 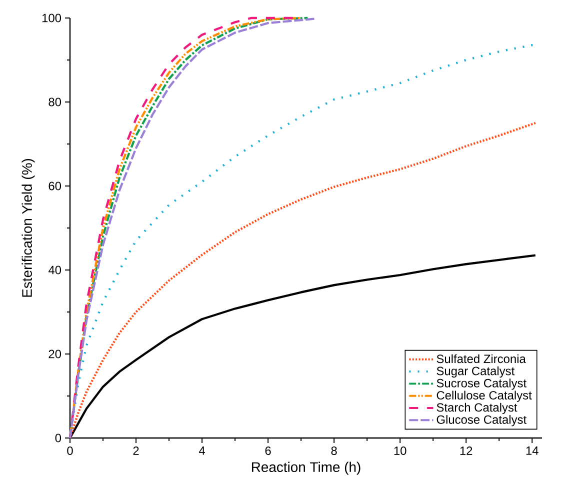 I want to click on legend-label: Sugar Catalyst, so click(x=475, y=372).